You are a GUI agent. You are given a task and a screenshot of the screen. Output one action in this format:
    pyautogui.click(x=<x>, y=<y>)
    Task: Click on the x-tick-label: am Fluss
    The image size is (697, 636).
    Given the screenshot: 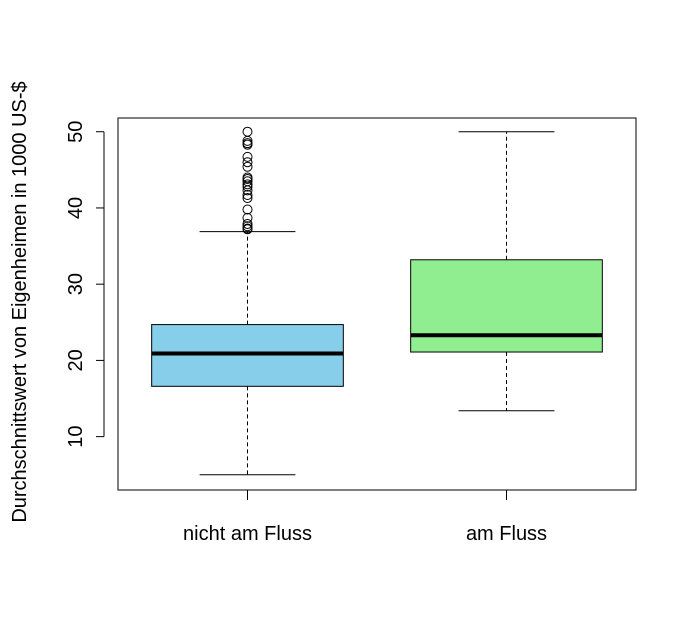 What is the action you would take?
    pyautogui.click(x=506, y=534)
    